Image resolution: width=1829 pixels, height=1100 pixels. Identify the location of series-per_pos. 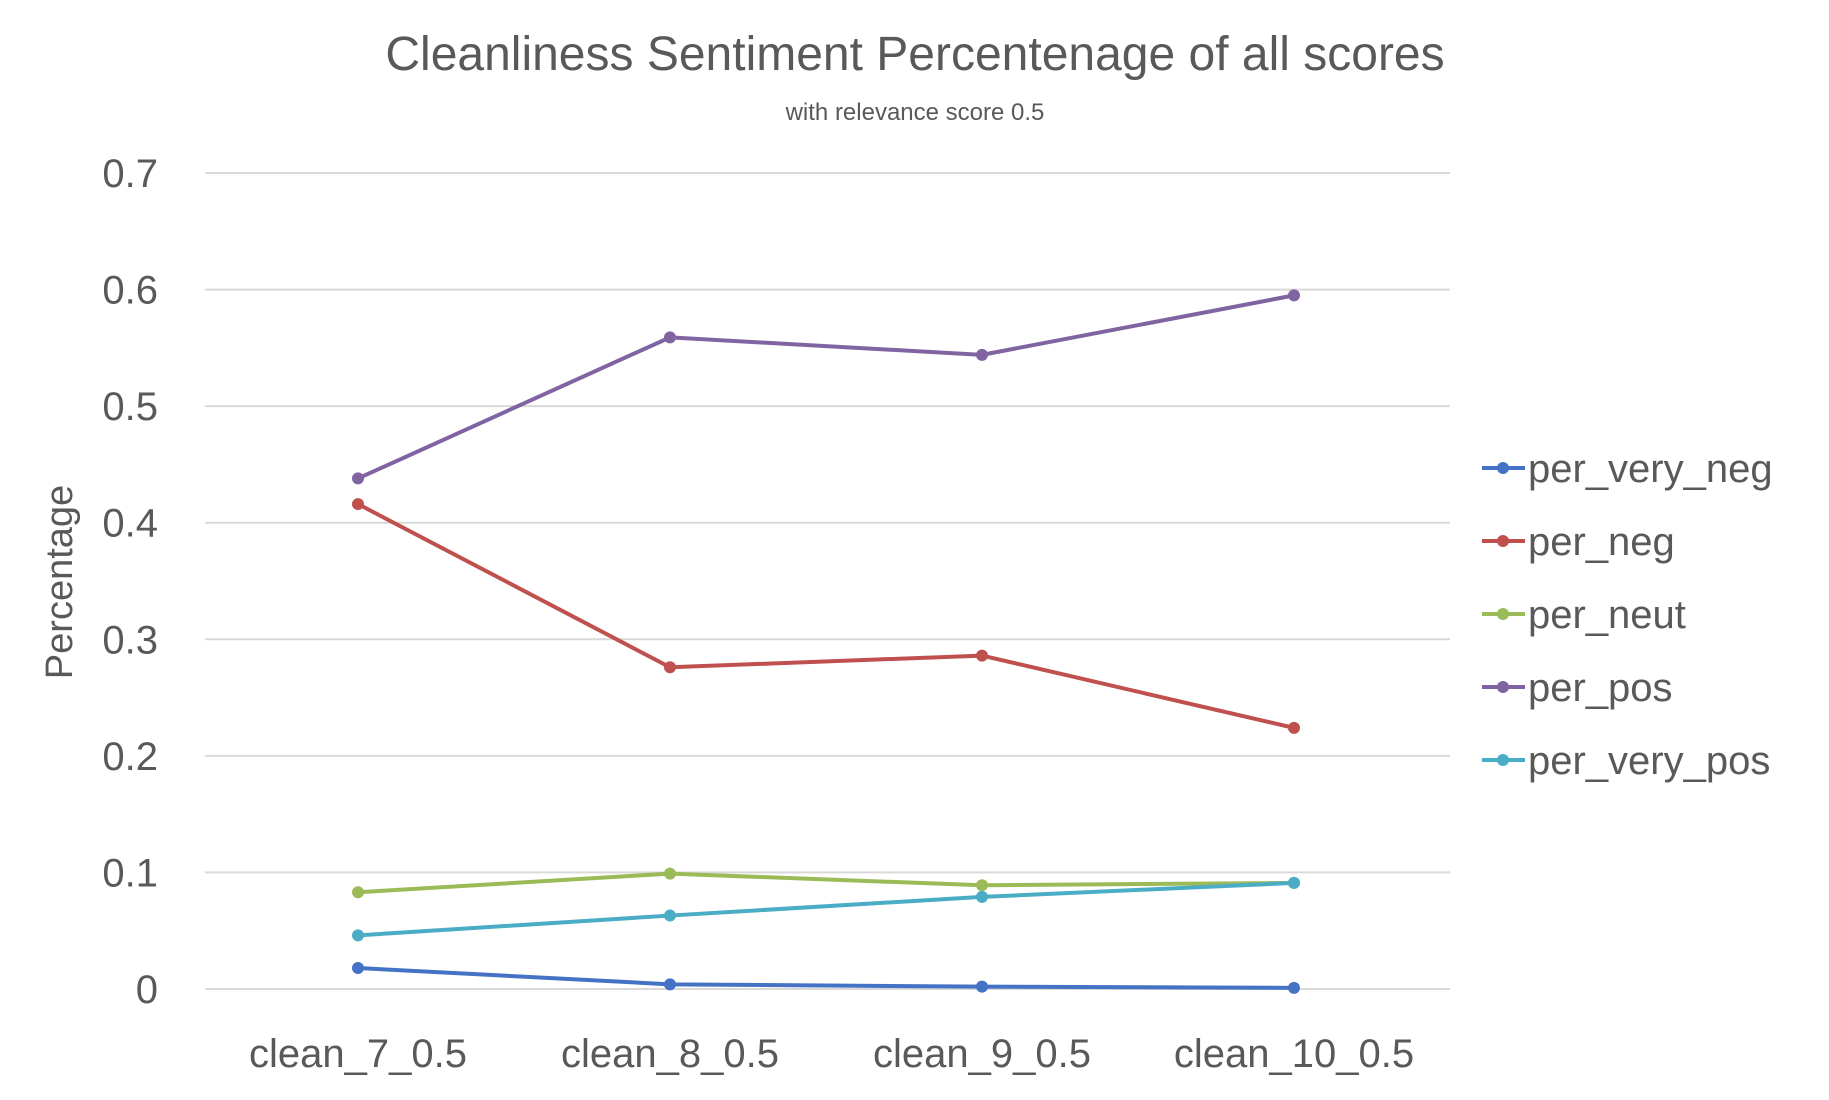
(826, 387).